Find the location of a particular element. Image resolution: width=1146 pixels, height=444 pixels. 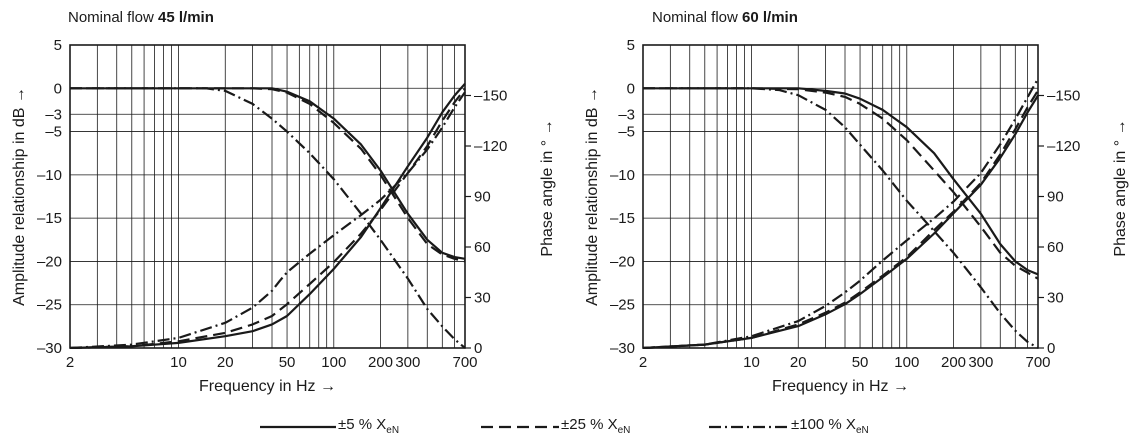

legend-line-dashed is located at coordinates (520, 427).